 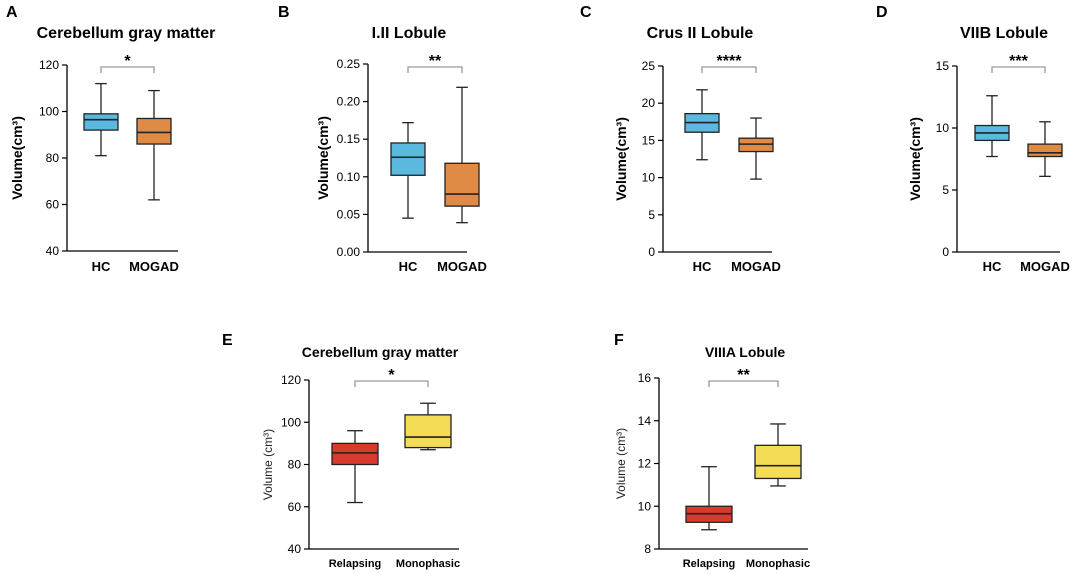 I want to click on panel-e-y-tick-label: 40, so click(x=295, y=549).